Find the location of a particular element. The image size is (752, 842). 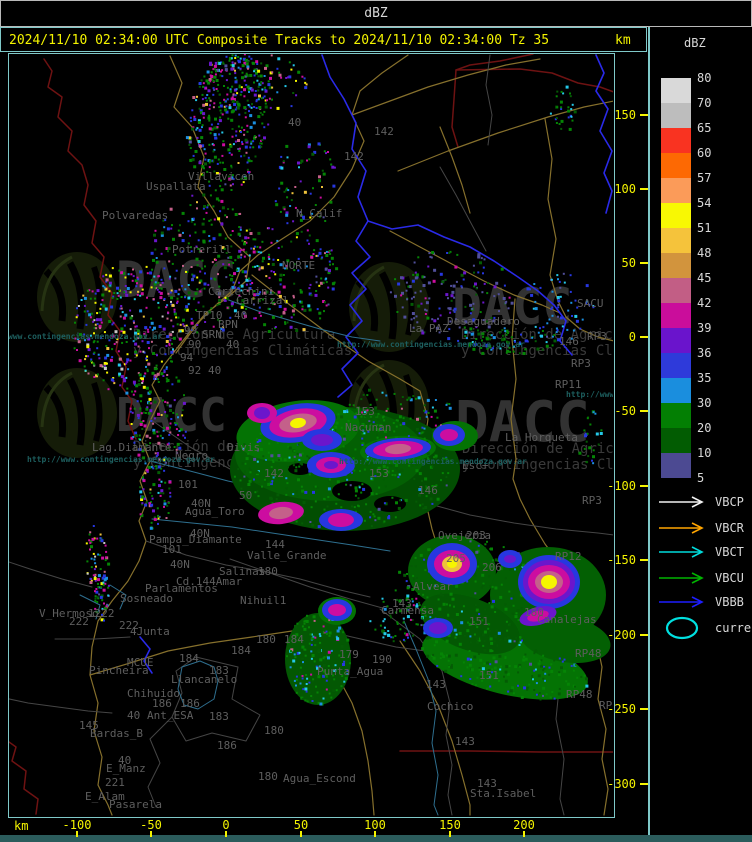

y-axis-tick-label: 0 is located at coordinates (632, 337).